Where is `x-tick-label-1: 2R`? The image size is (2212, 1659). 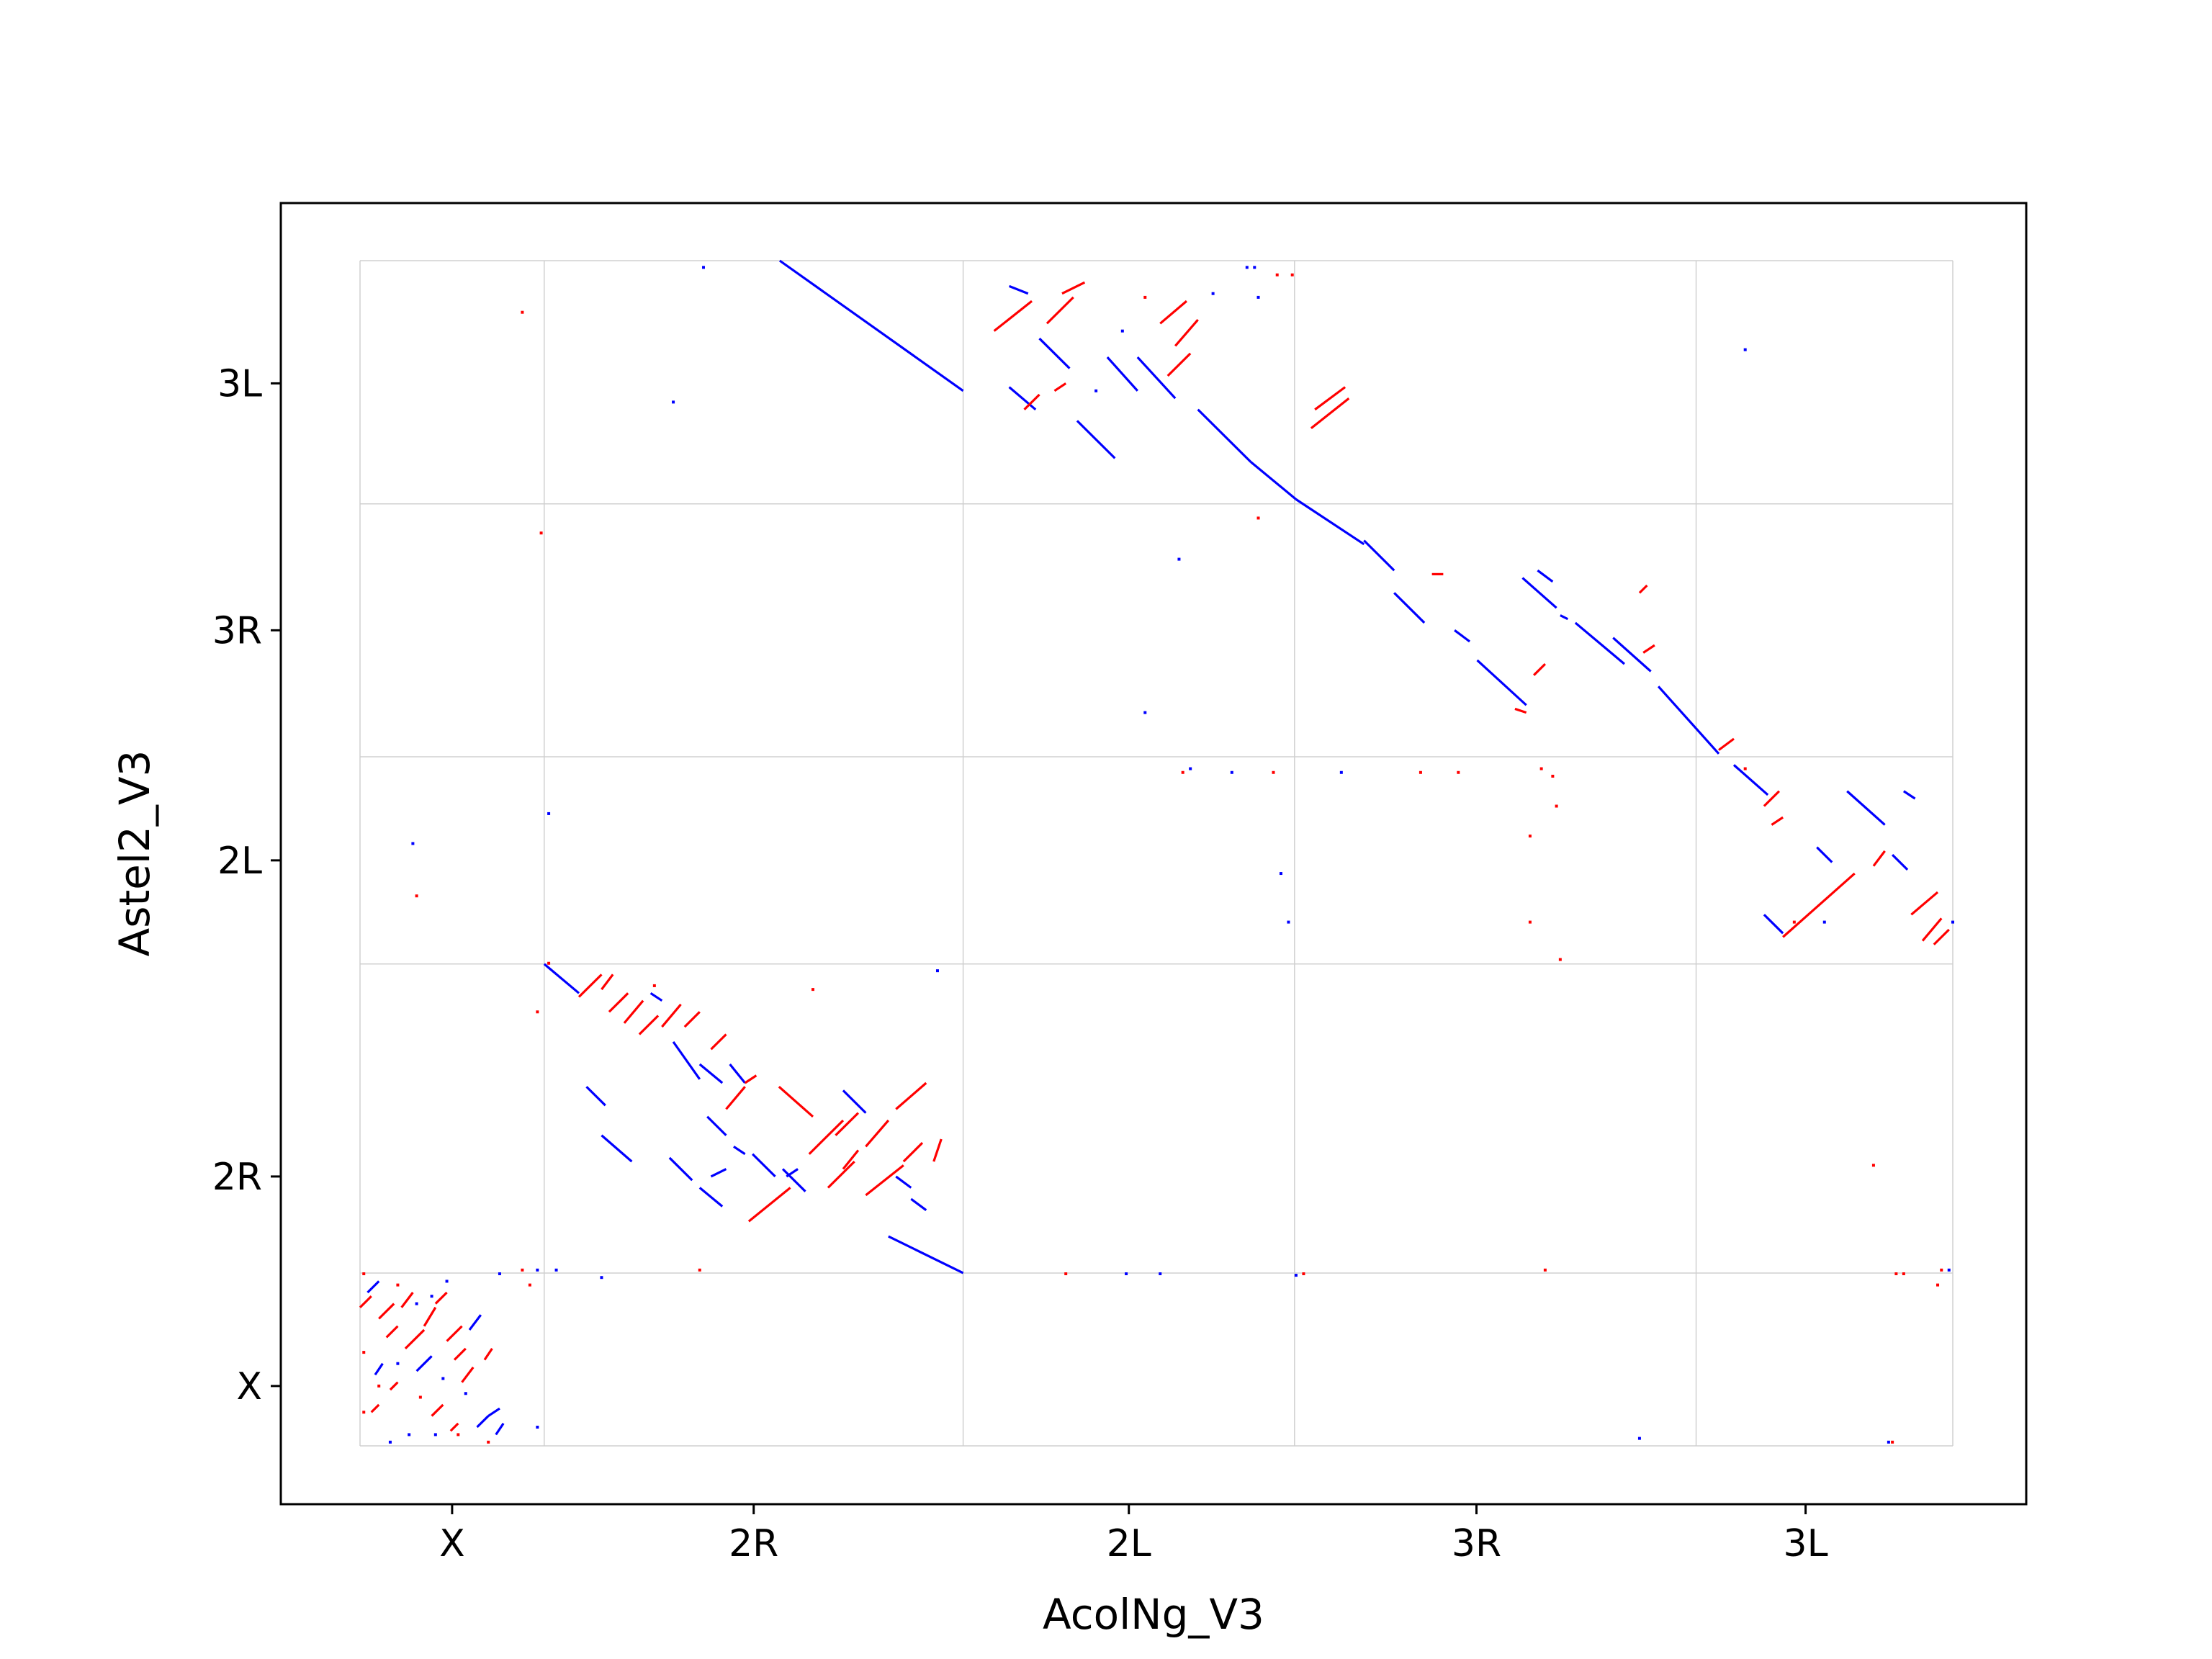
x-tick-label-1: 2R is located at coordinates (754, 1543).